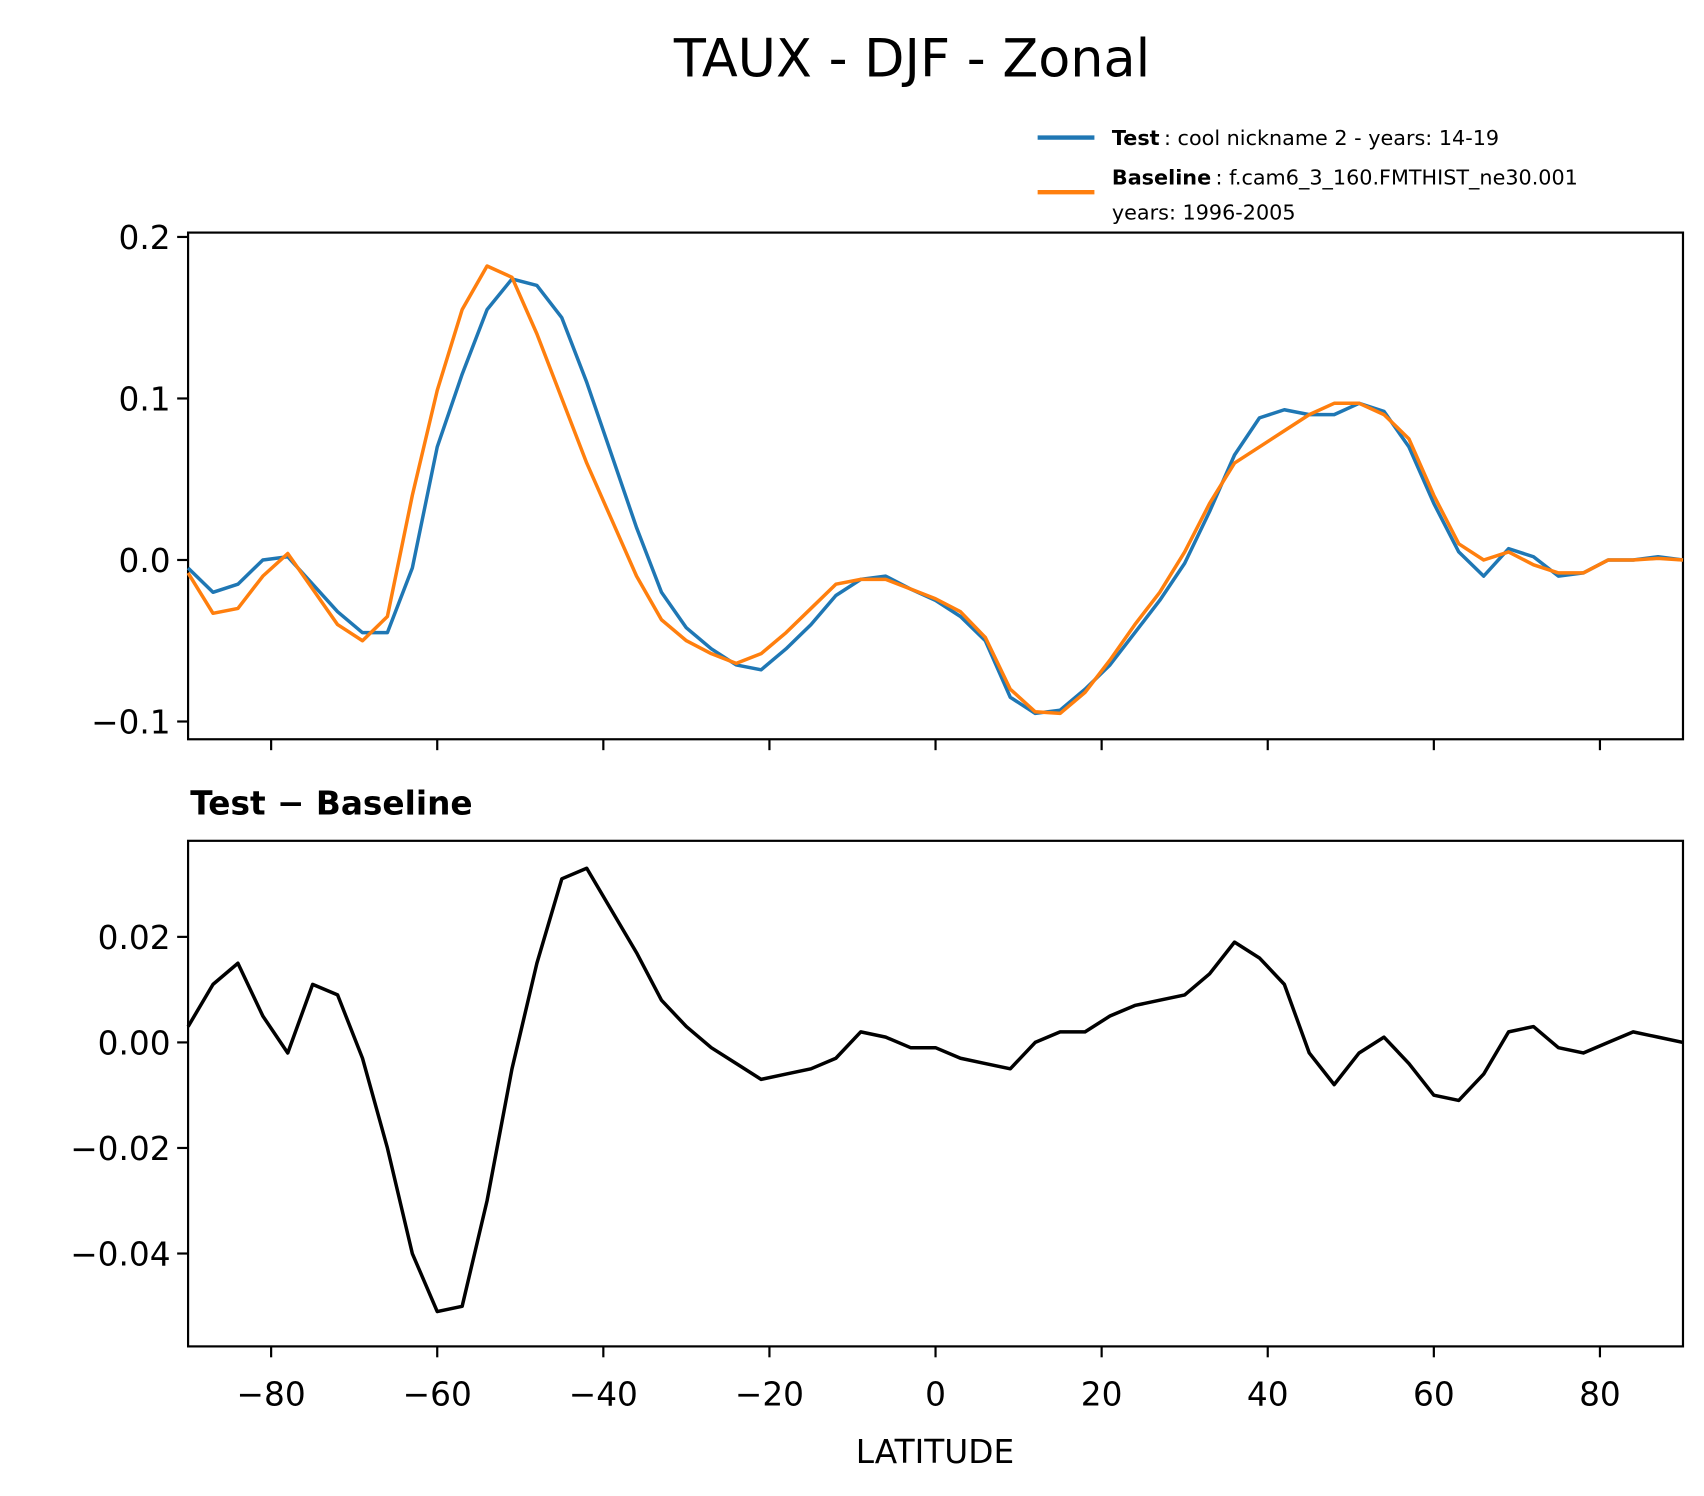  Describe the element at coordinates (769, 1394) in the screenshot. I see `x-tick-label: −20` at that location.